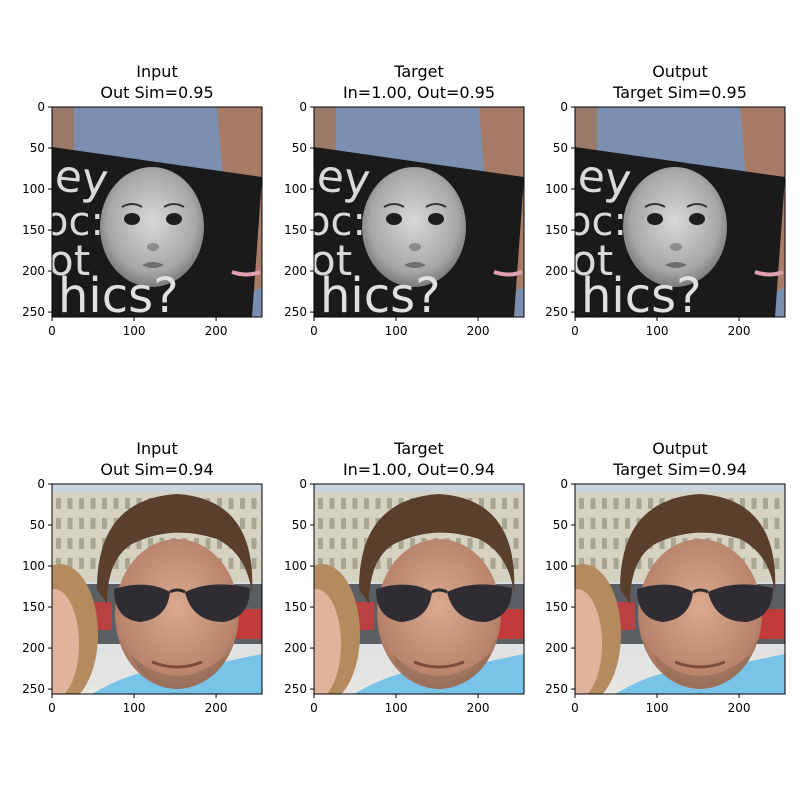 Image resolution: width=800 pixels, height=800 pixels. Describe the element at coordinates (180, 670) in the screenshot. I see `beard` at that location.